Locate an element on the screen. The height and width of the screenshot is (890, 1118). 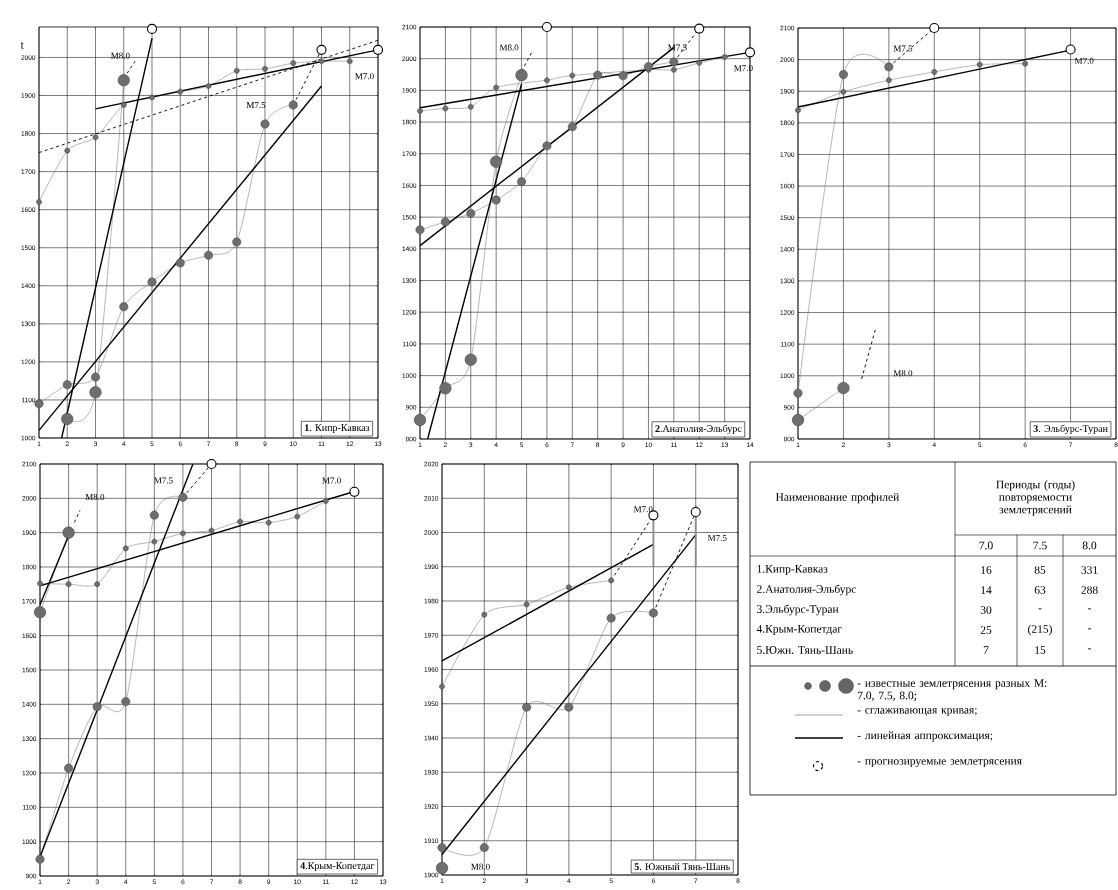
text: 4.Крым-Копетдаг is located at coordinates (337, 867).